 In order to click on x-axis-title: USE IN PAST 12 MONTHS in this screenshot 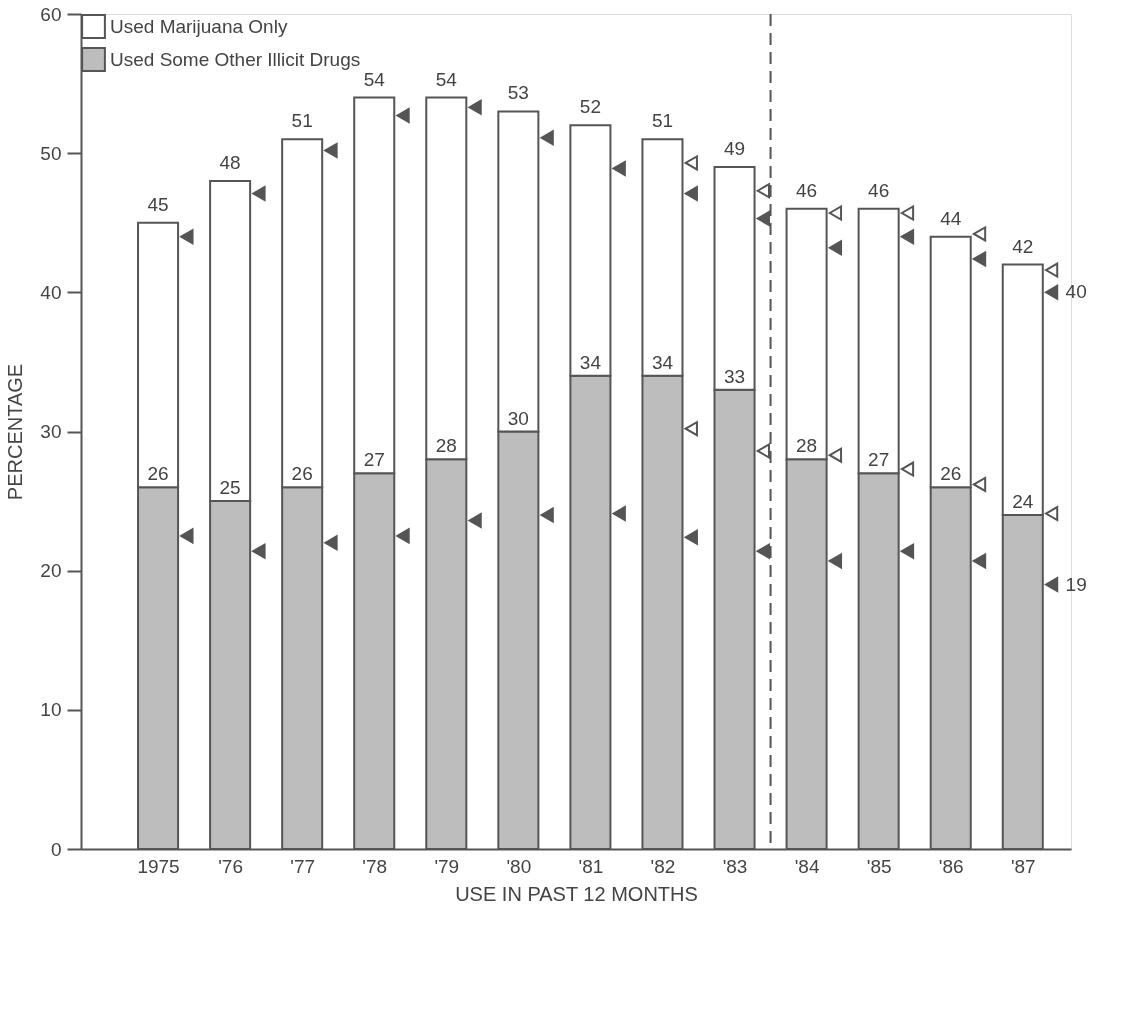, I will do `click(576, 893)`.